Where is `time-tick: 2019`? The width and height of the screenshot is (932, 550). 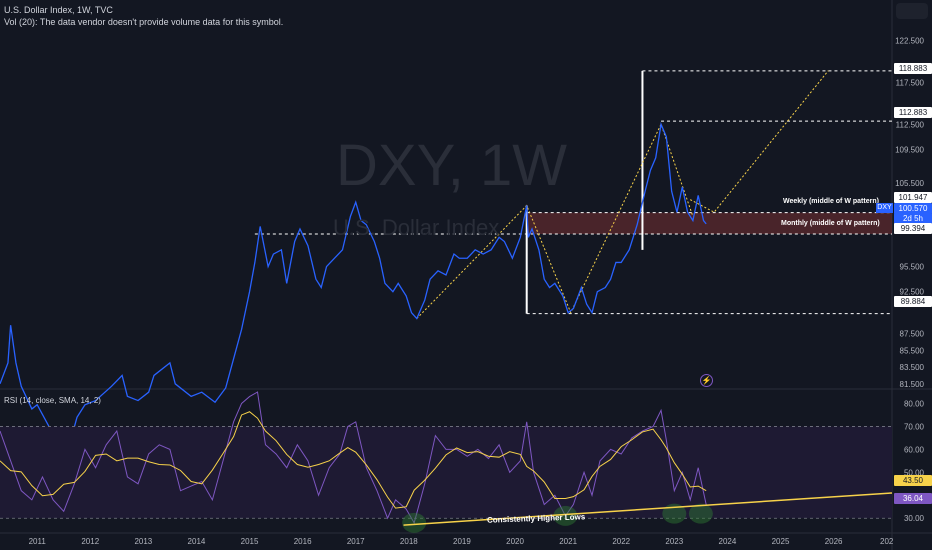 time-tick: 2019 is located at coordinates (462, 541).